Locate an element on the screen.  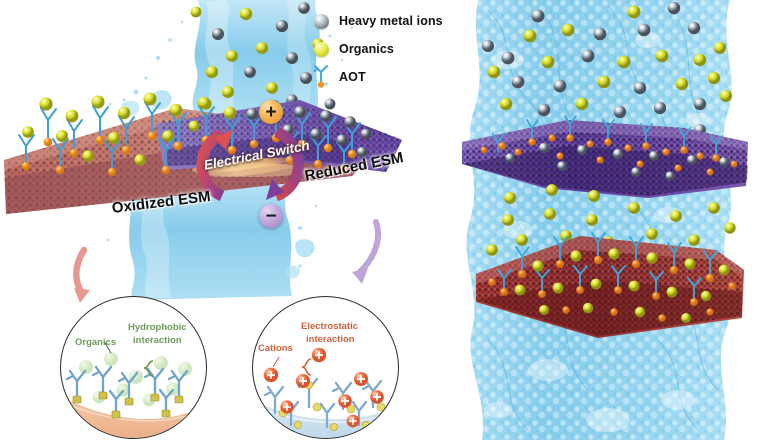
cation-particles is located at coordinates (323, 387).